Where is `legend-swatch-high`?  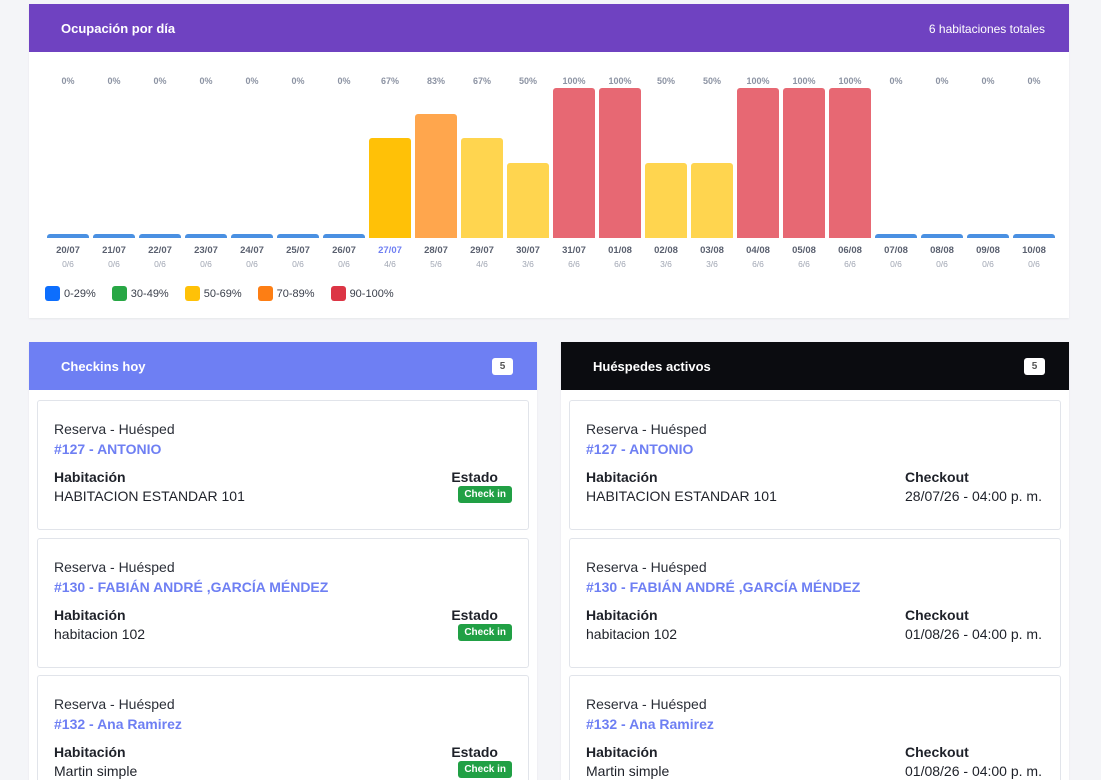 legend-swatch-high is located at coordinates (265, 293).